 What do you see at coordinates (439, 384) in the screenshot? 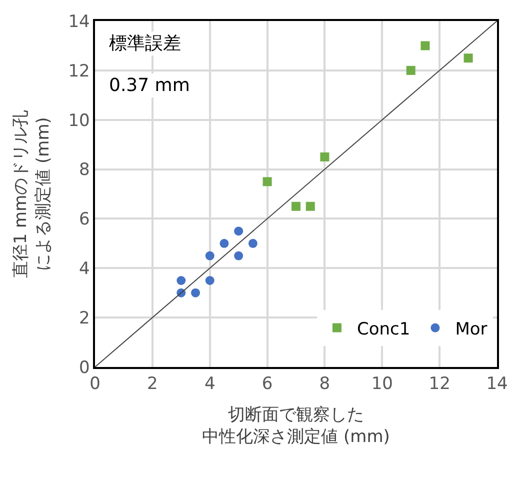
I see `x-tick-label: 12` at bounding box center [439, 384].